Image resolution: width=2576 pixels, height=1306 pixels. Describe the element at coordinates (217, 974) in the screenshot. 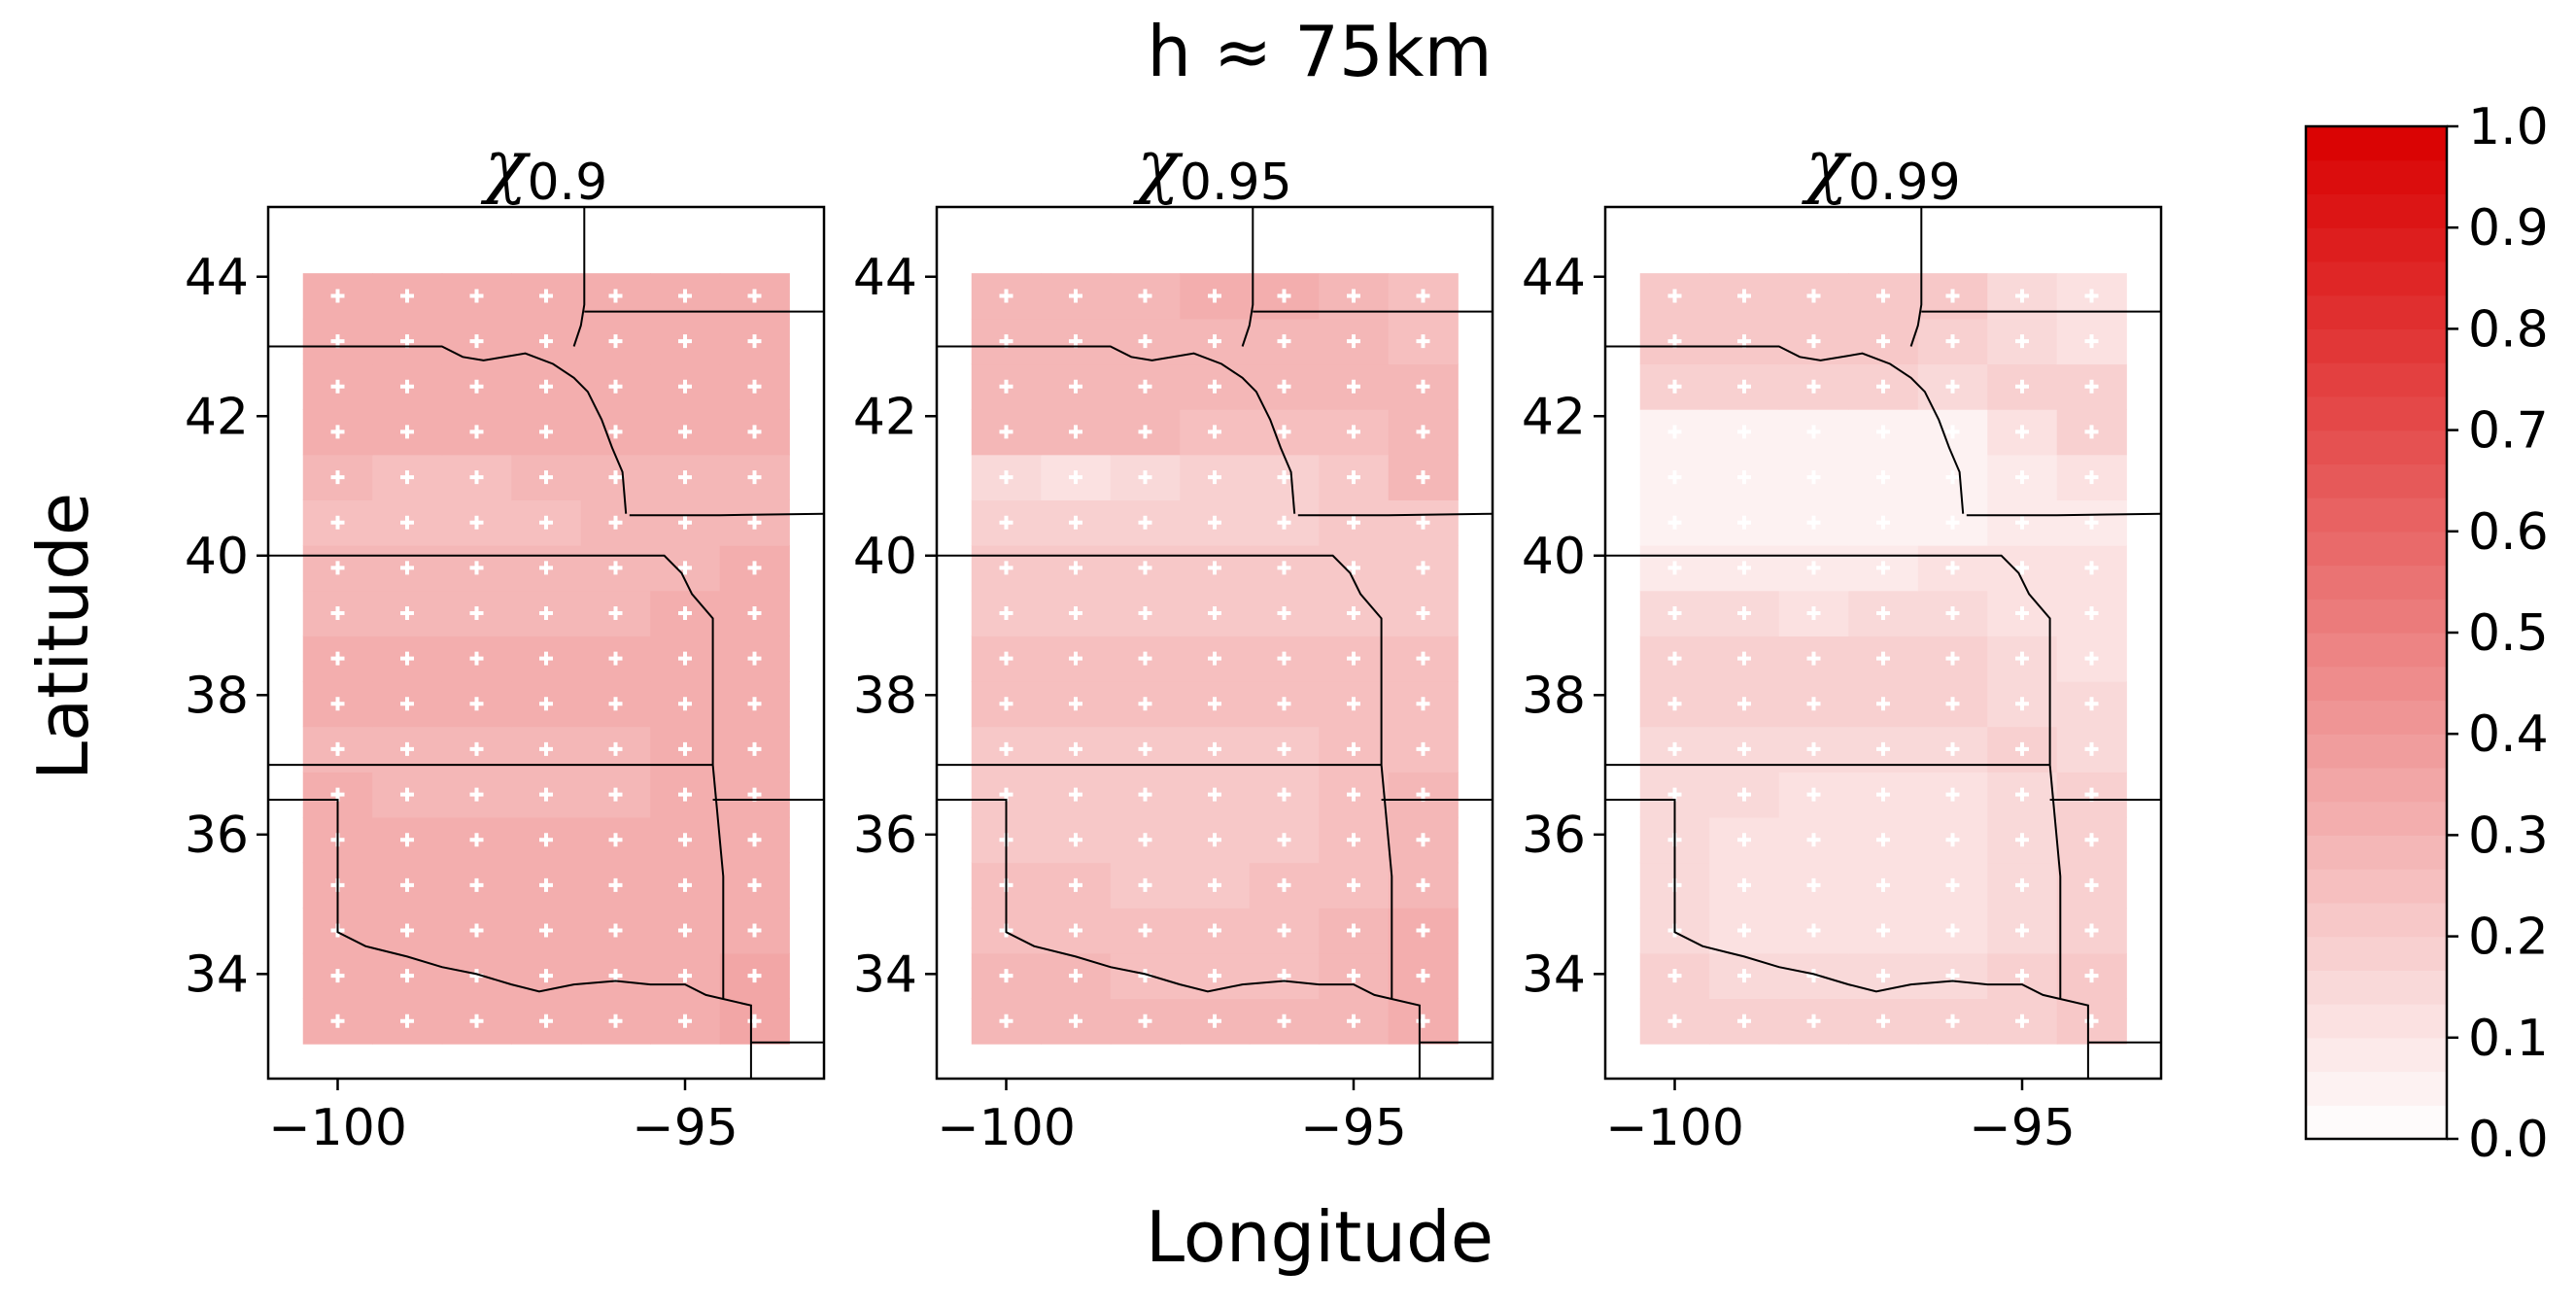

I see `y-tick-label: 34` at that location.